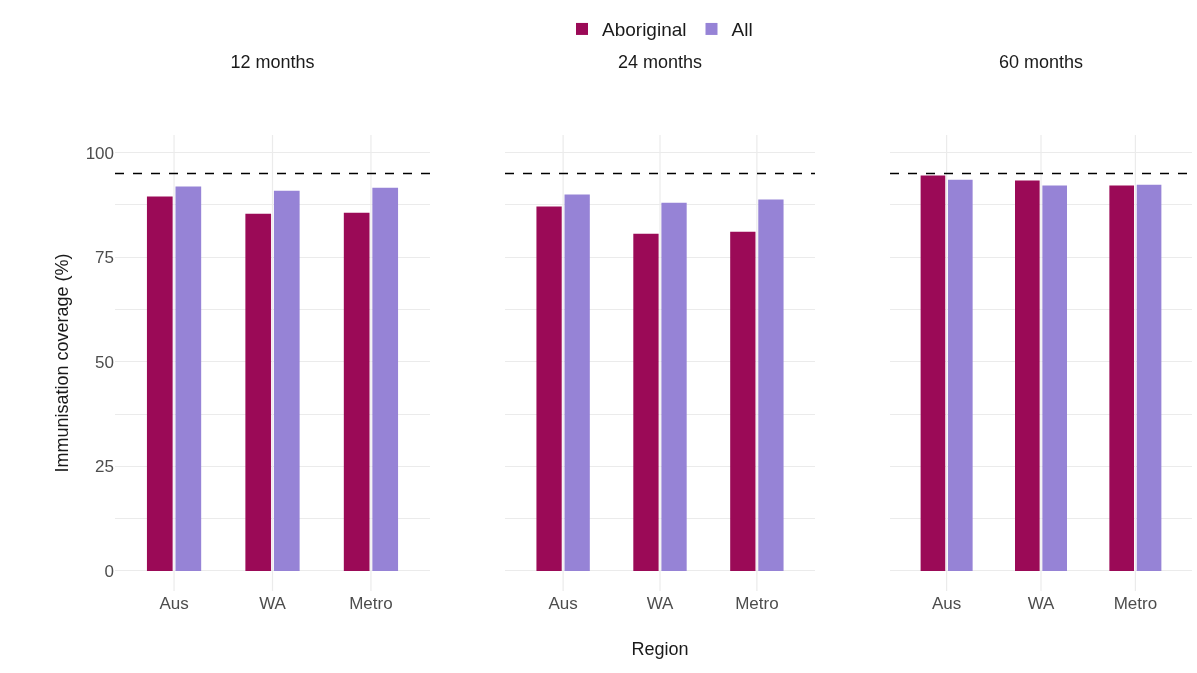 The image size is (1197, 673). What do you see at coordinates (644, 30) in the screenshot?
I see `legend-label: Aboriginal` at bounding box center [644, 30].